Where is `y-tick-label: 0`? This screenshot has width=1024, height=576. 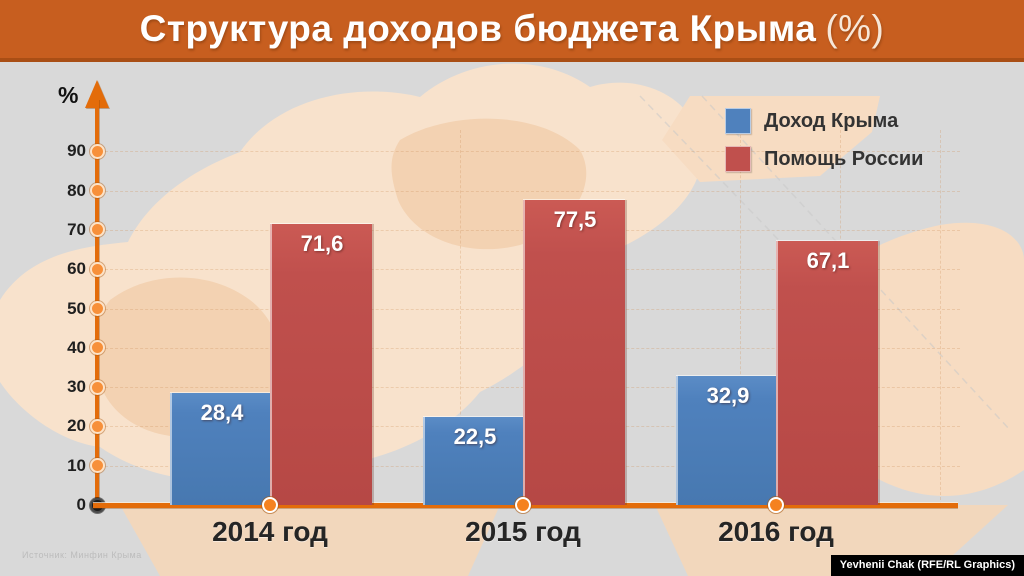 y-tick-label: 0 is located at coordinates (81, 504).